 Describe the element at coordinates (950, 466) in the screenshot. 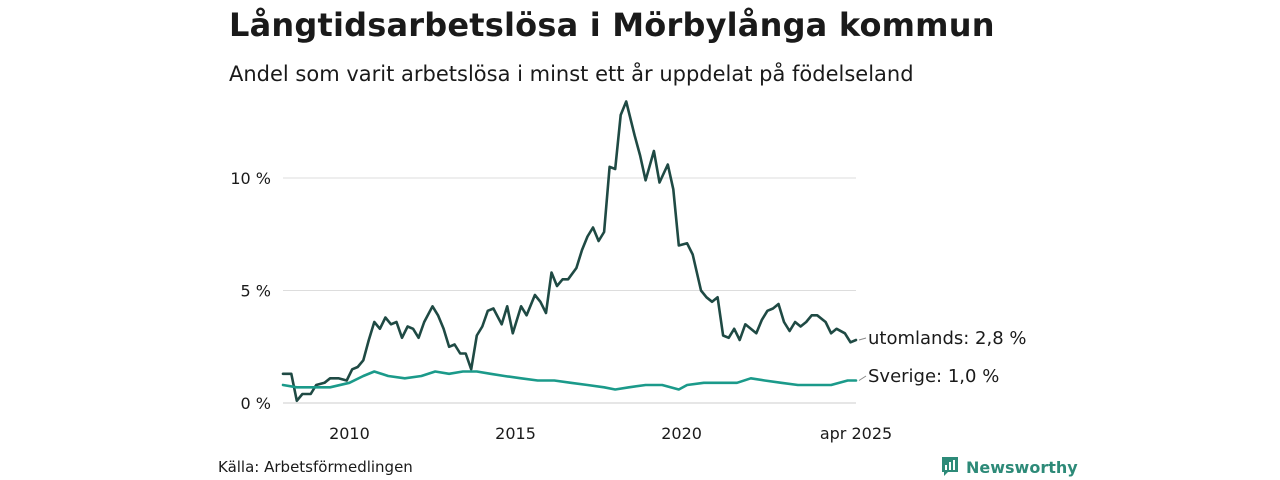

I see `bar-chart-speech-icon` at that location.